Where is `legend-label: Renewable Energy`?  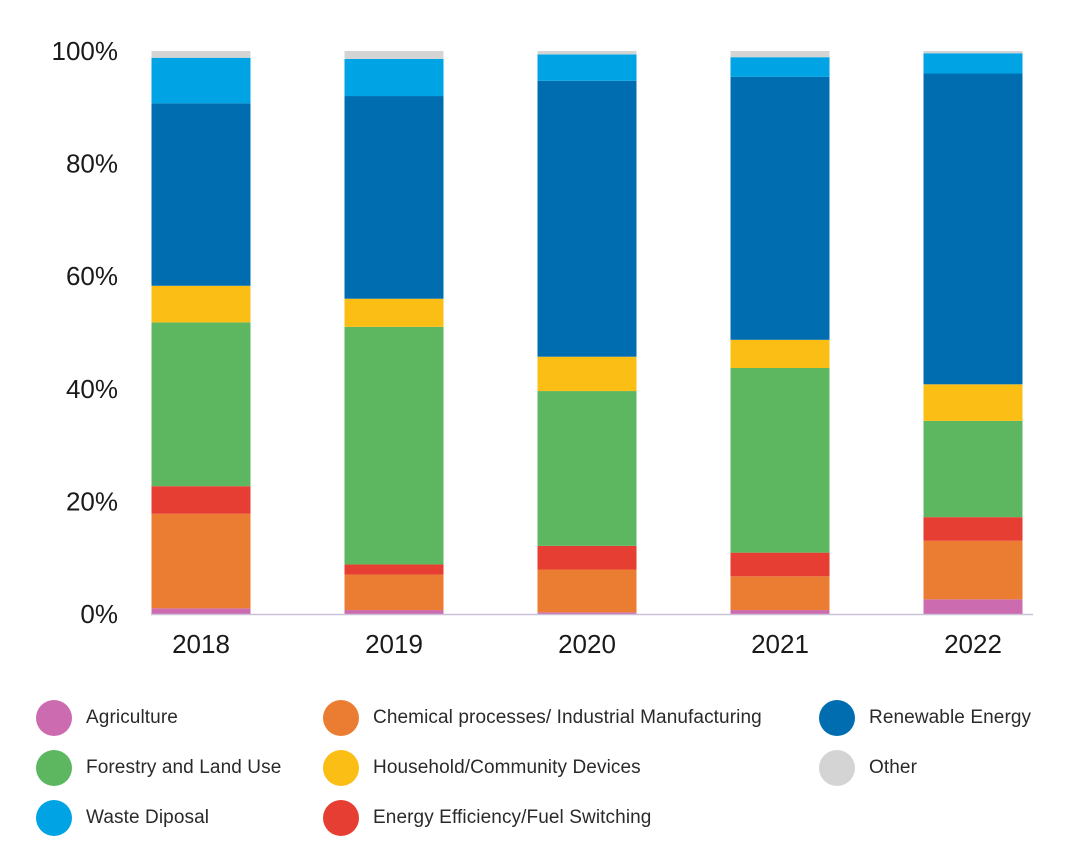
legend-label: Renewable Energy is located at coordinates (950, 717).